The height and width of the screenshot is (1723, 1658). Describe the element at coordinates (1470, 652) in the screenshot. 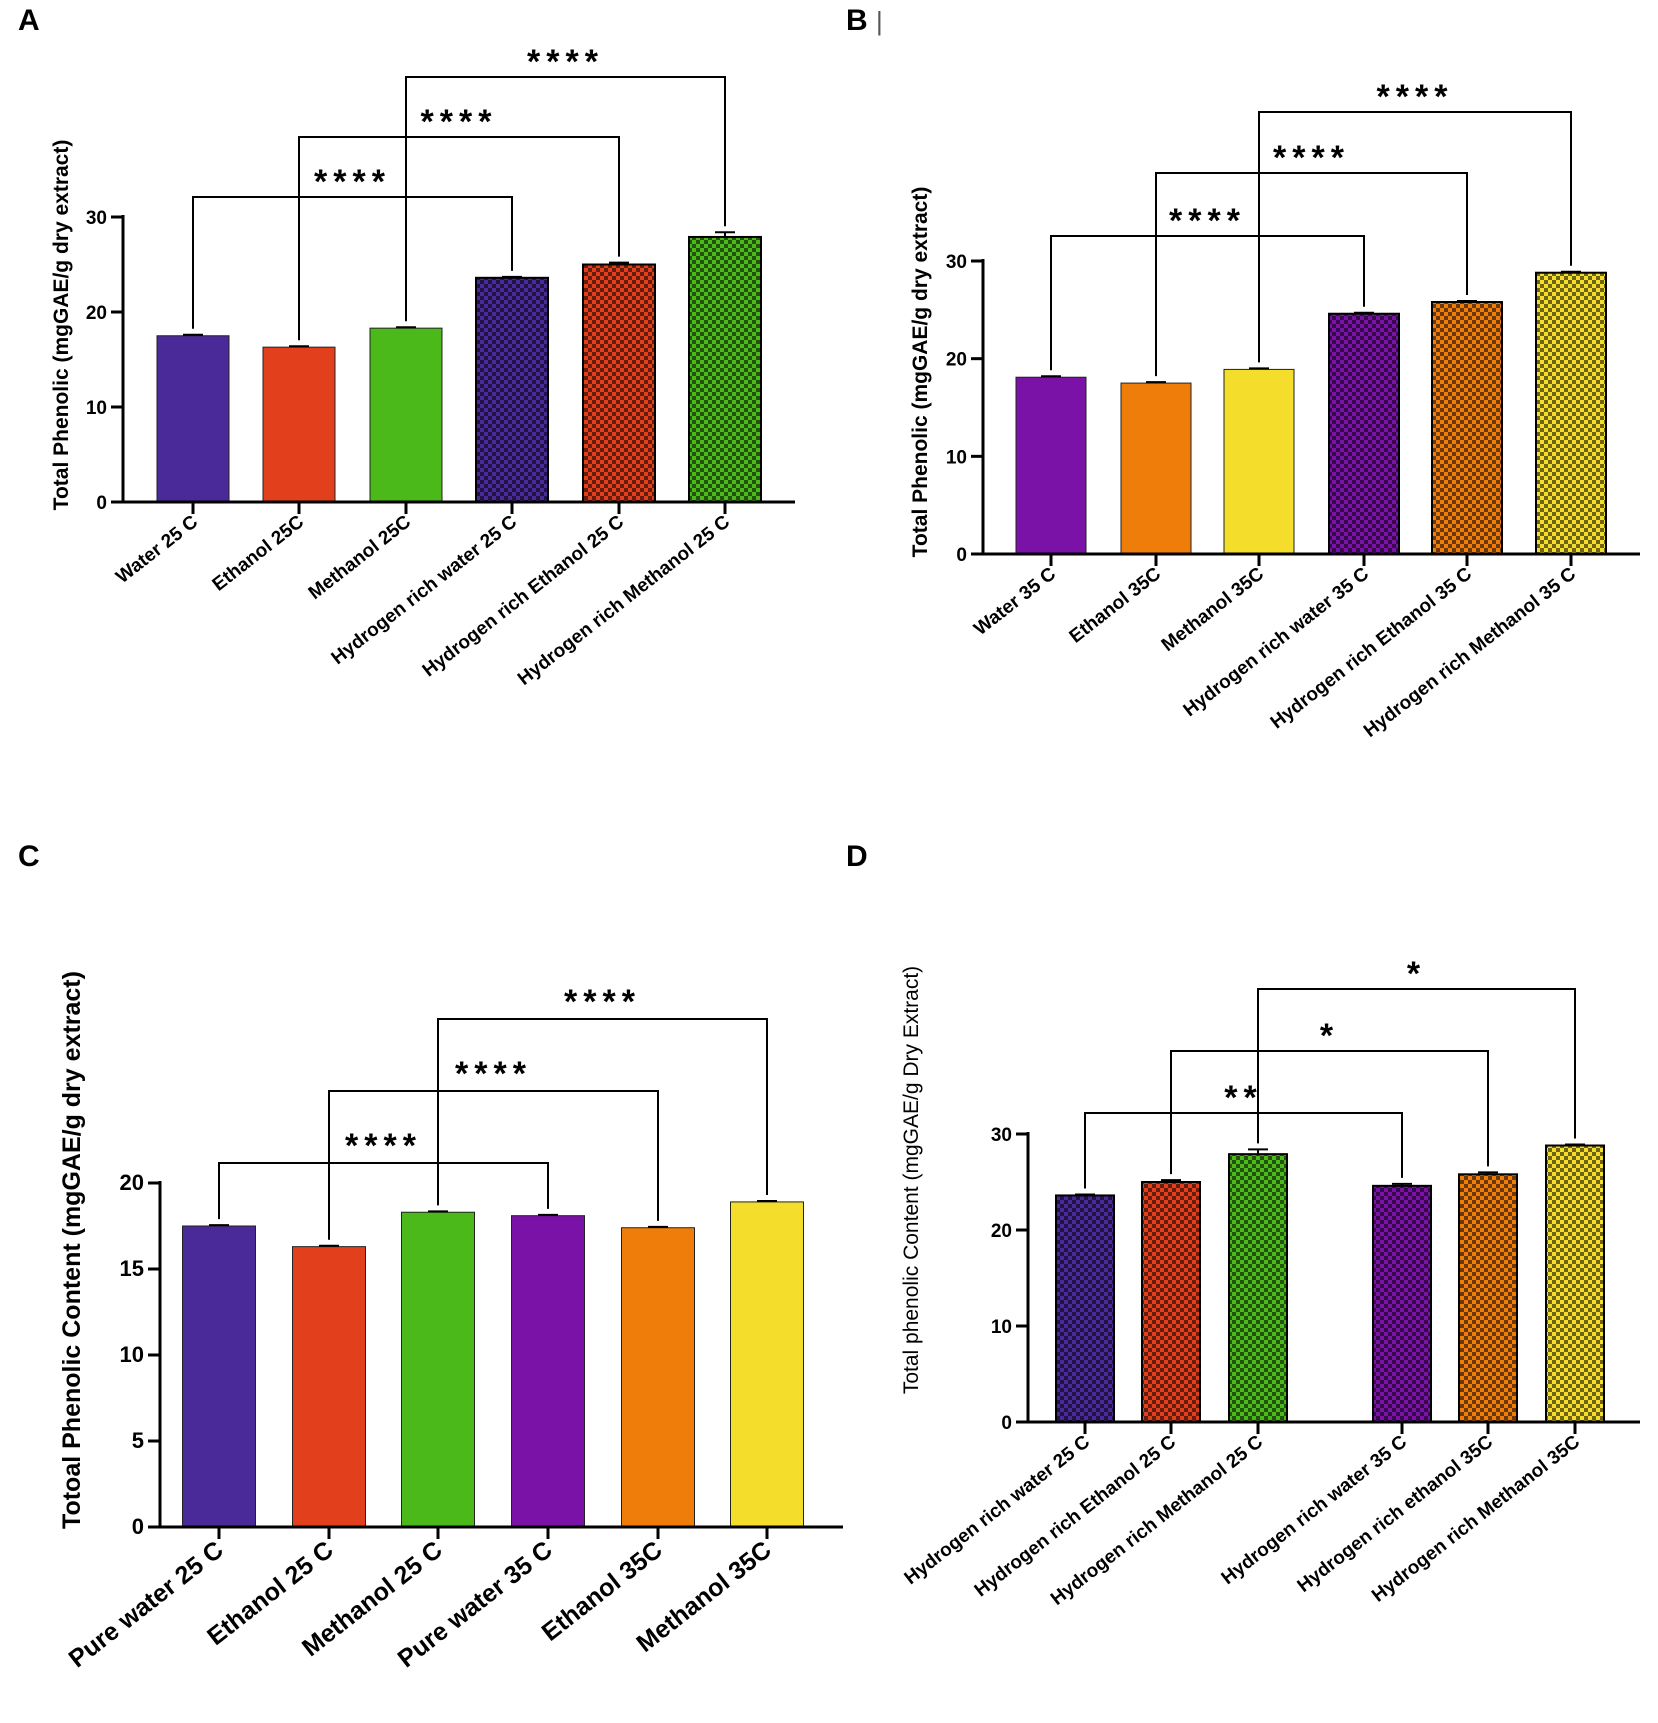

I see `panel-b-category-label: Hydrogen rich Methanol 35 C` at that location.